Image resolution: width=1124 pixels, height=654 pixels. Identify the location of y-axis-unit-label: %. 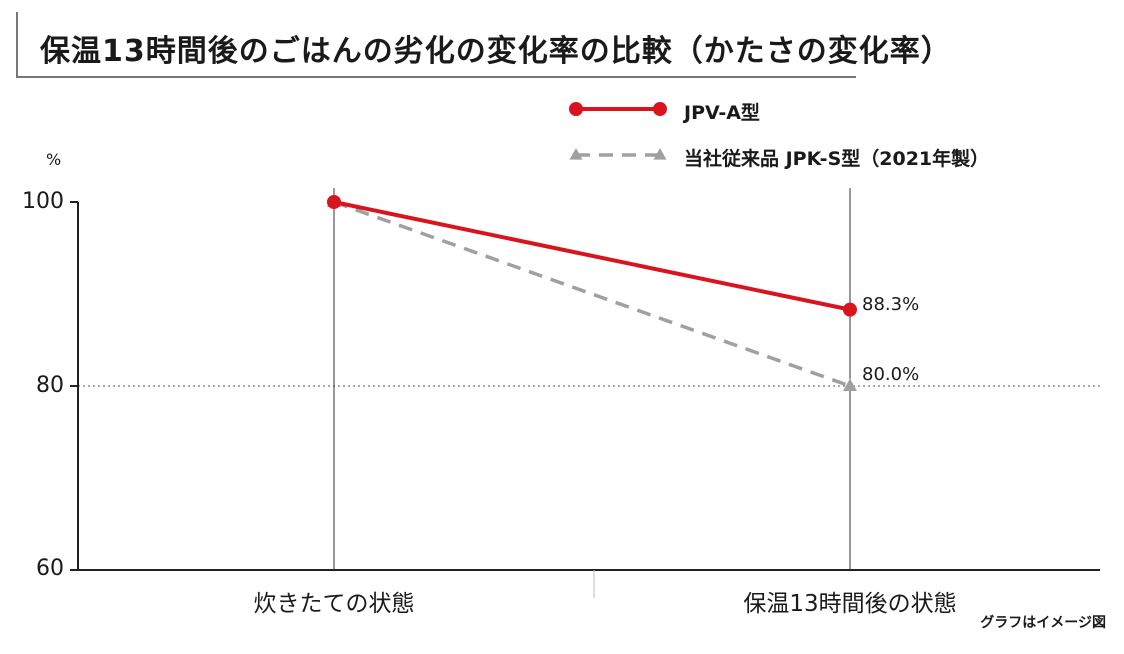
(54, 159).